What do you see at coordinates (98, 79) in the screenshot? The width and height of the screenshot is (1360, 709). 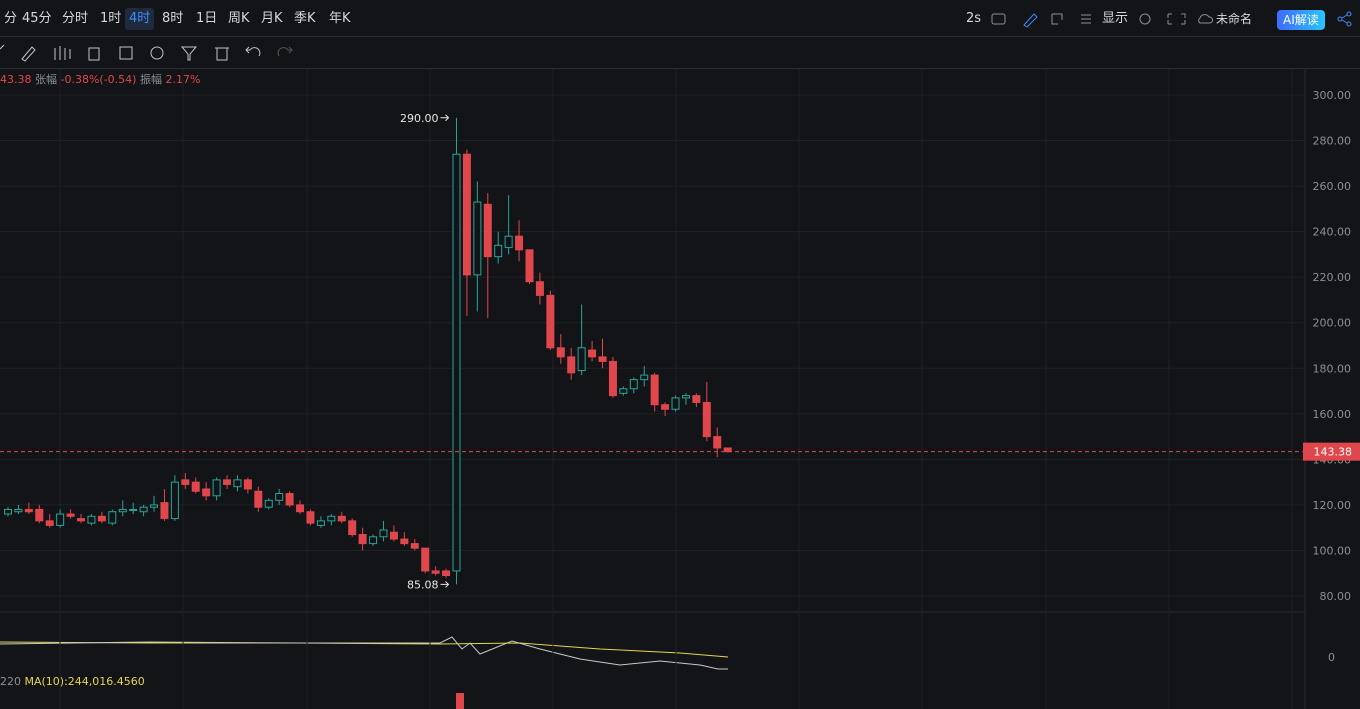 I see `change: -0.38%(-0.54)` at bounding box center [98, 79].